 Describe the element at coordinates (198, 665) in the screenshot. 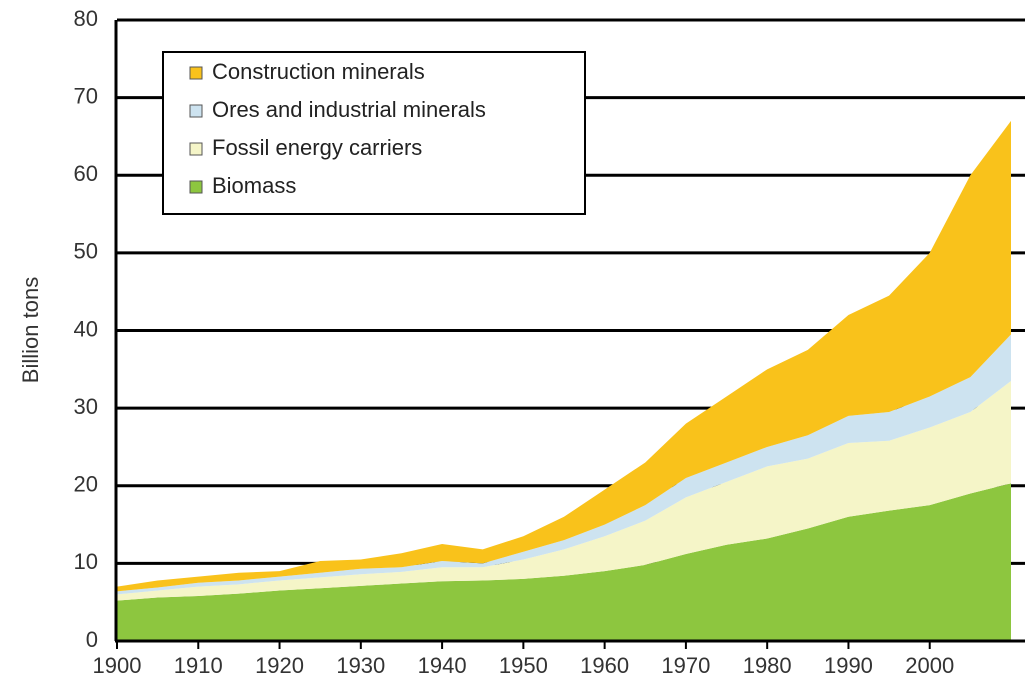

I see `x-tick-label: 1910` at that location.